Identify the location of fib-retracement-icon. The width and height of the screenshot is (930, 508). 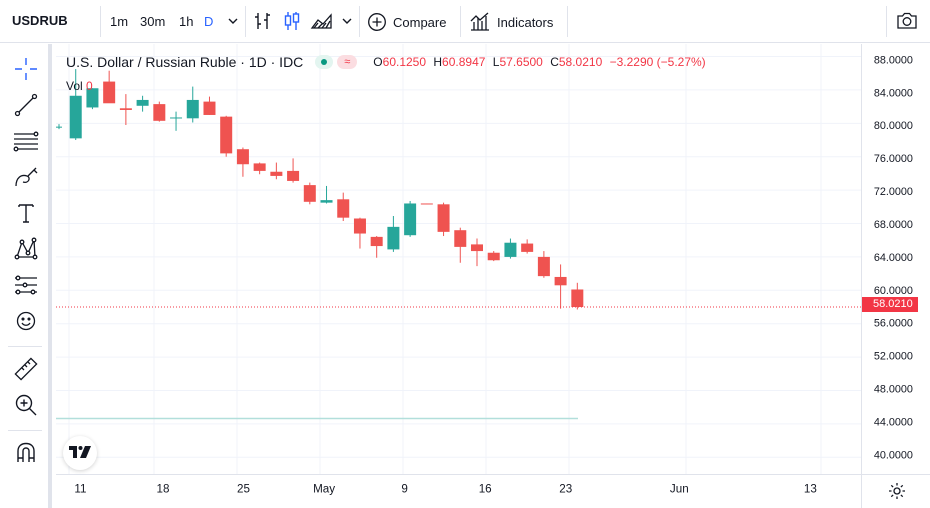
(26, 141).